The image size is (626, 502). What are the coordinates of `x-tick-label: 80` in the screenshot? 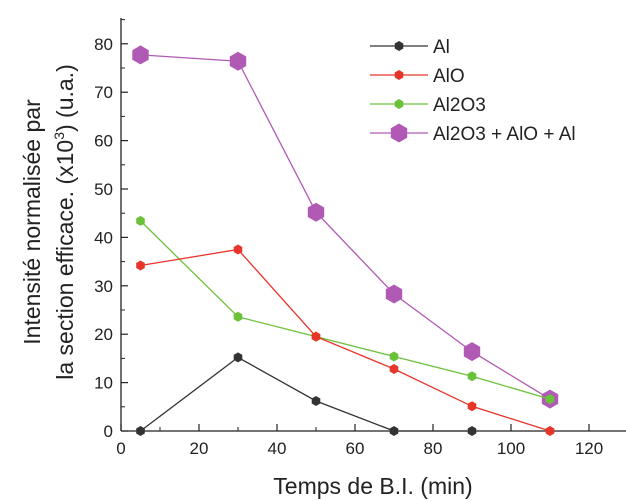 It's located at (433, 448).